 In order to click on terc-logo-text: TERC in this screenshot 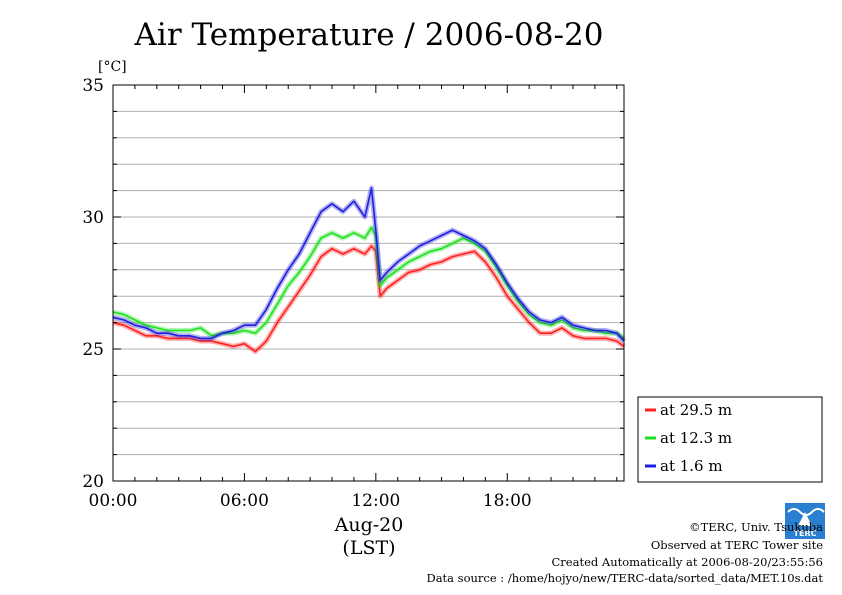, I will do `click(805, 533)`.